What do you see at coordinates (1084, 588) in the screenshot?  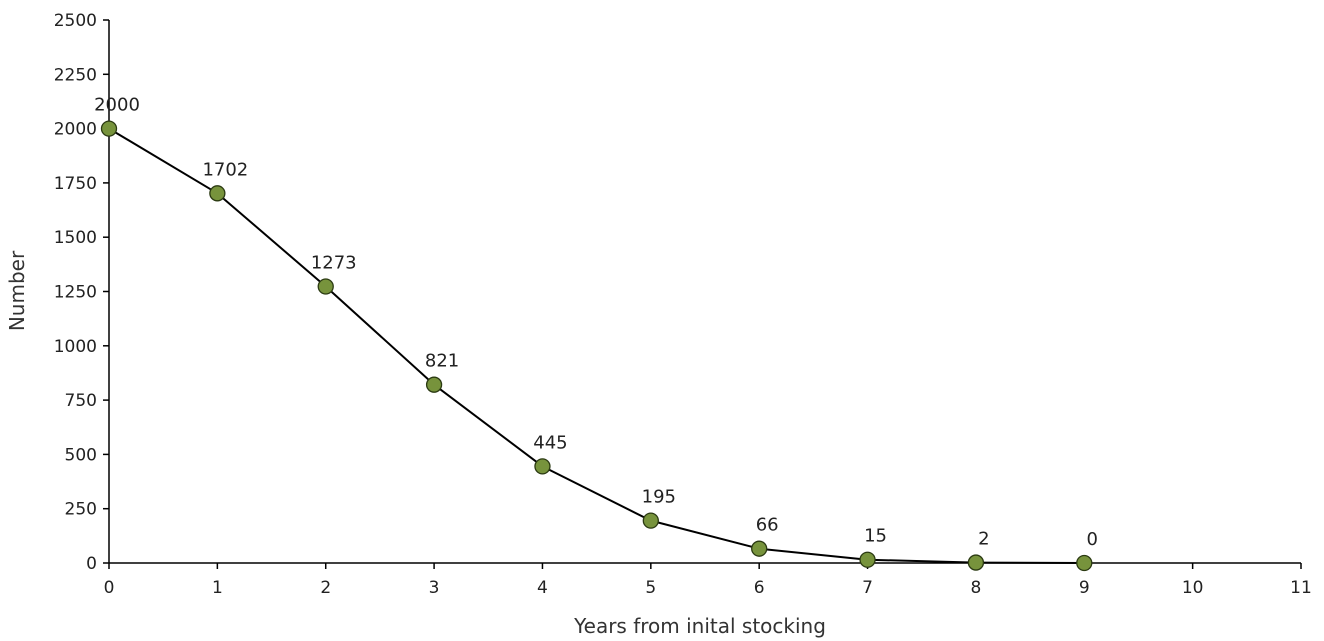 I see `x-tick-label: 9` at bounding box center [1084, 588].